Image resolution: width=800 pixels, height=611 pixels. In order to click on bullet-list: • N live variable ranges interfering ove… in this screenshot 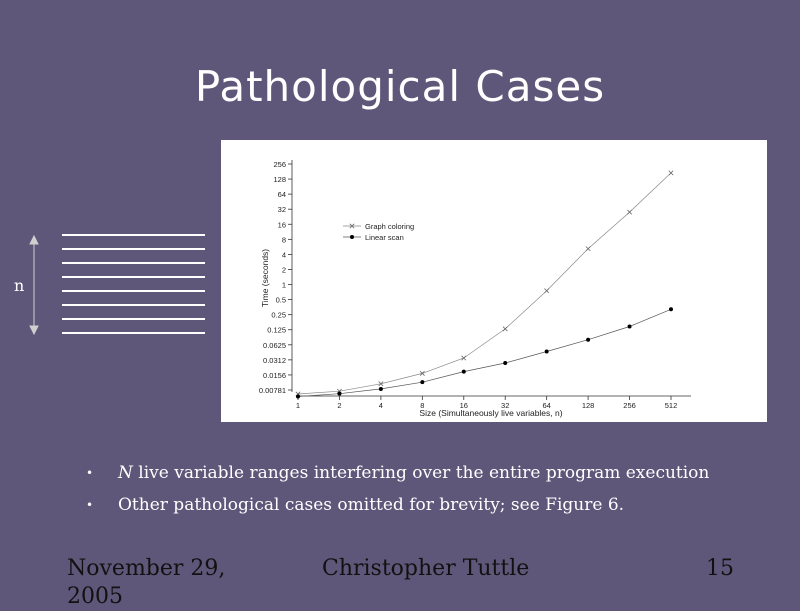, I will do `click(434, 491)`.